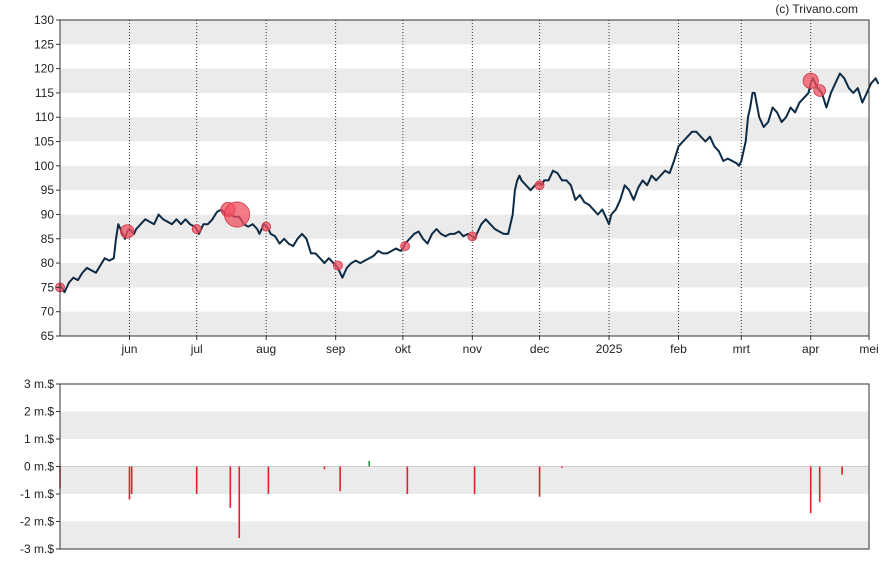 This screenshot has height=565, width=888. I want to click on y-tick-label: 130, so click(44, 20).